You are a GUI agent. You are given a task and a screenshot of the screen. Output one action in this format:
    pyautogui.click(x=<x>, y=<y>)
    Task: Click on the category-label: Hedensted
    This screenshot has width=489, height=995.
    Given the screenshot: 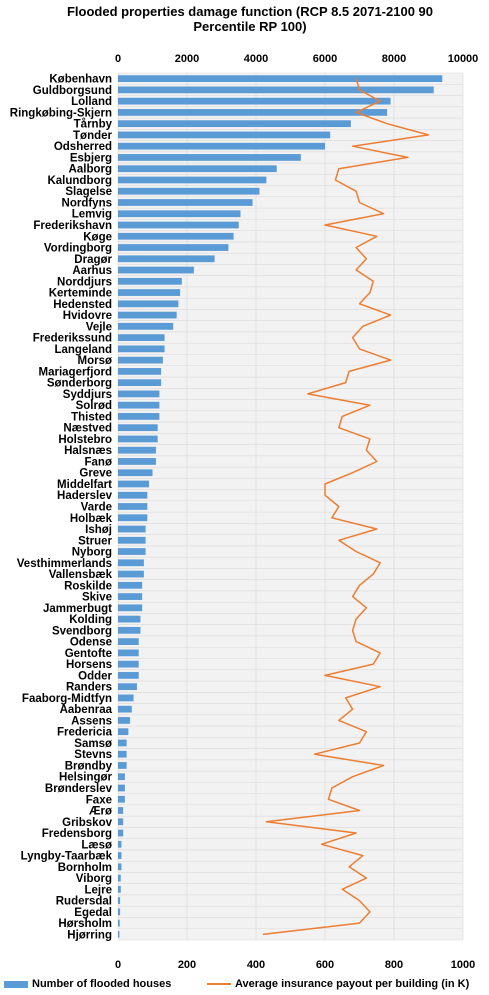 What is the action you would take?
    pyautogui.click(x=82, y=305)
    